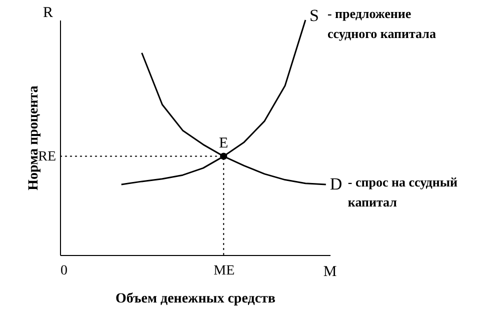  Describe the element at coordinates (336, 184) in the screenshot. I see `series-label: D` at that location.